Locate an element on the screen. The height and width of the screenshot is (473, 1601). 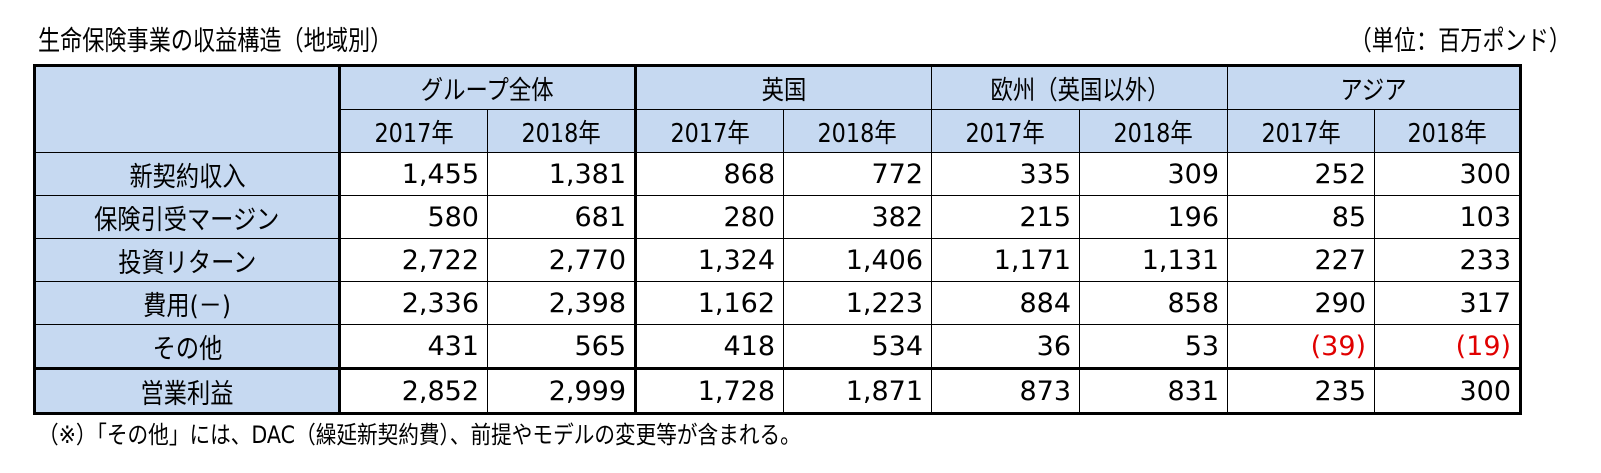
table-cell: 418 is located at coordinates (709, 346).